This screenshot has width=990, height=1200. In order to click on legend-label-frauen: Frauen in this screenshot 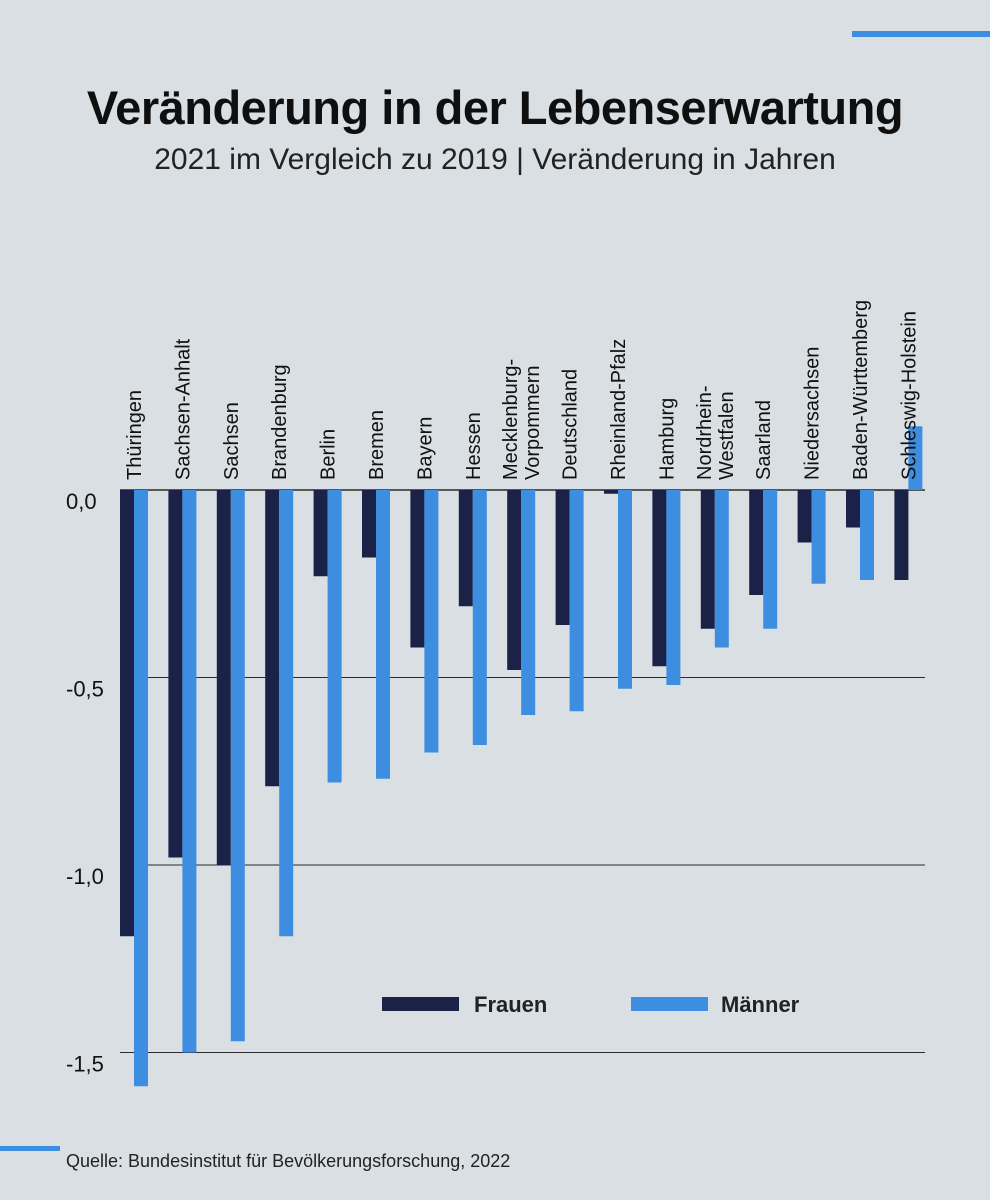, I will do `click(510, 1004)`.